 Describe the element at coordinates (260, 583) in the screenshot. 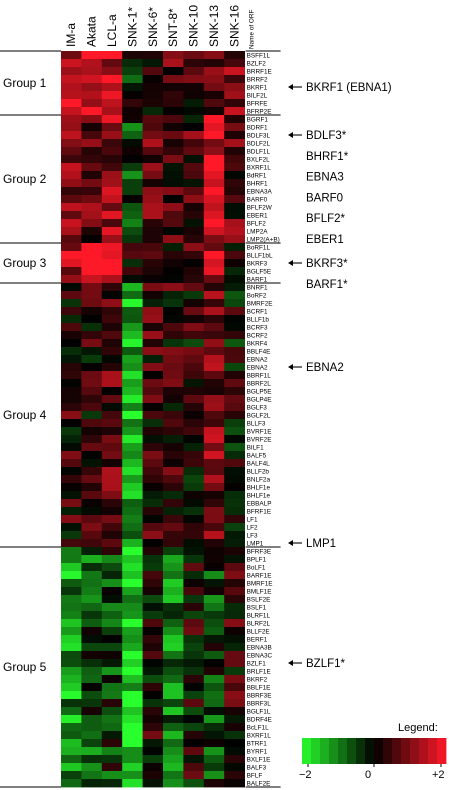

I see `row-label: BMRF1E` at that location.